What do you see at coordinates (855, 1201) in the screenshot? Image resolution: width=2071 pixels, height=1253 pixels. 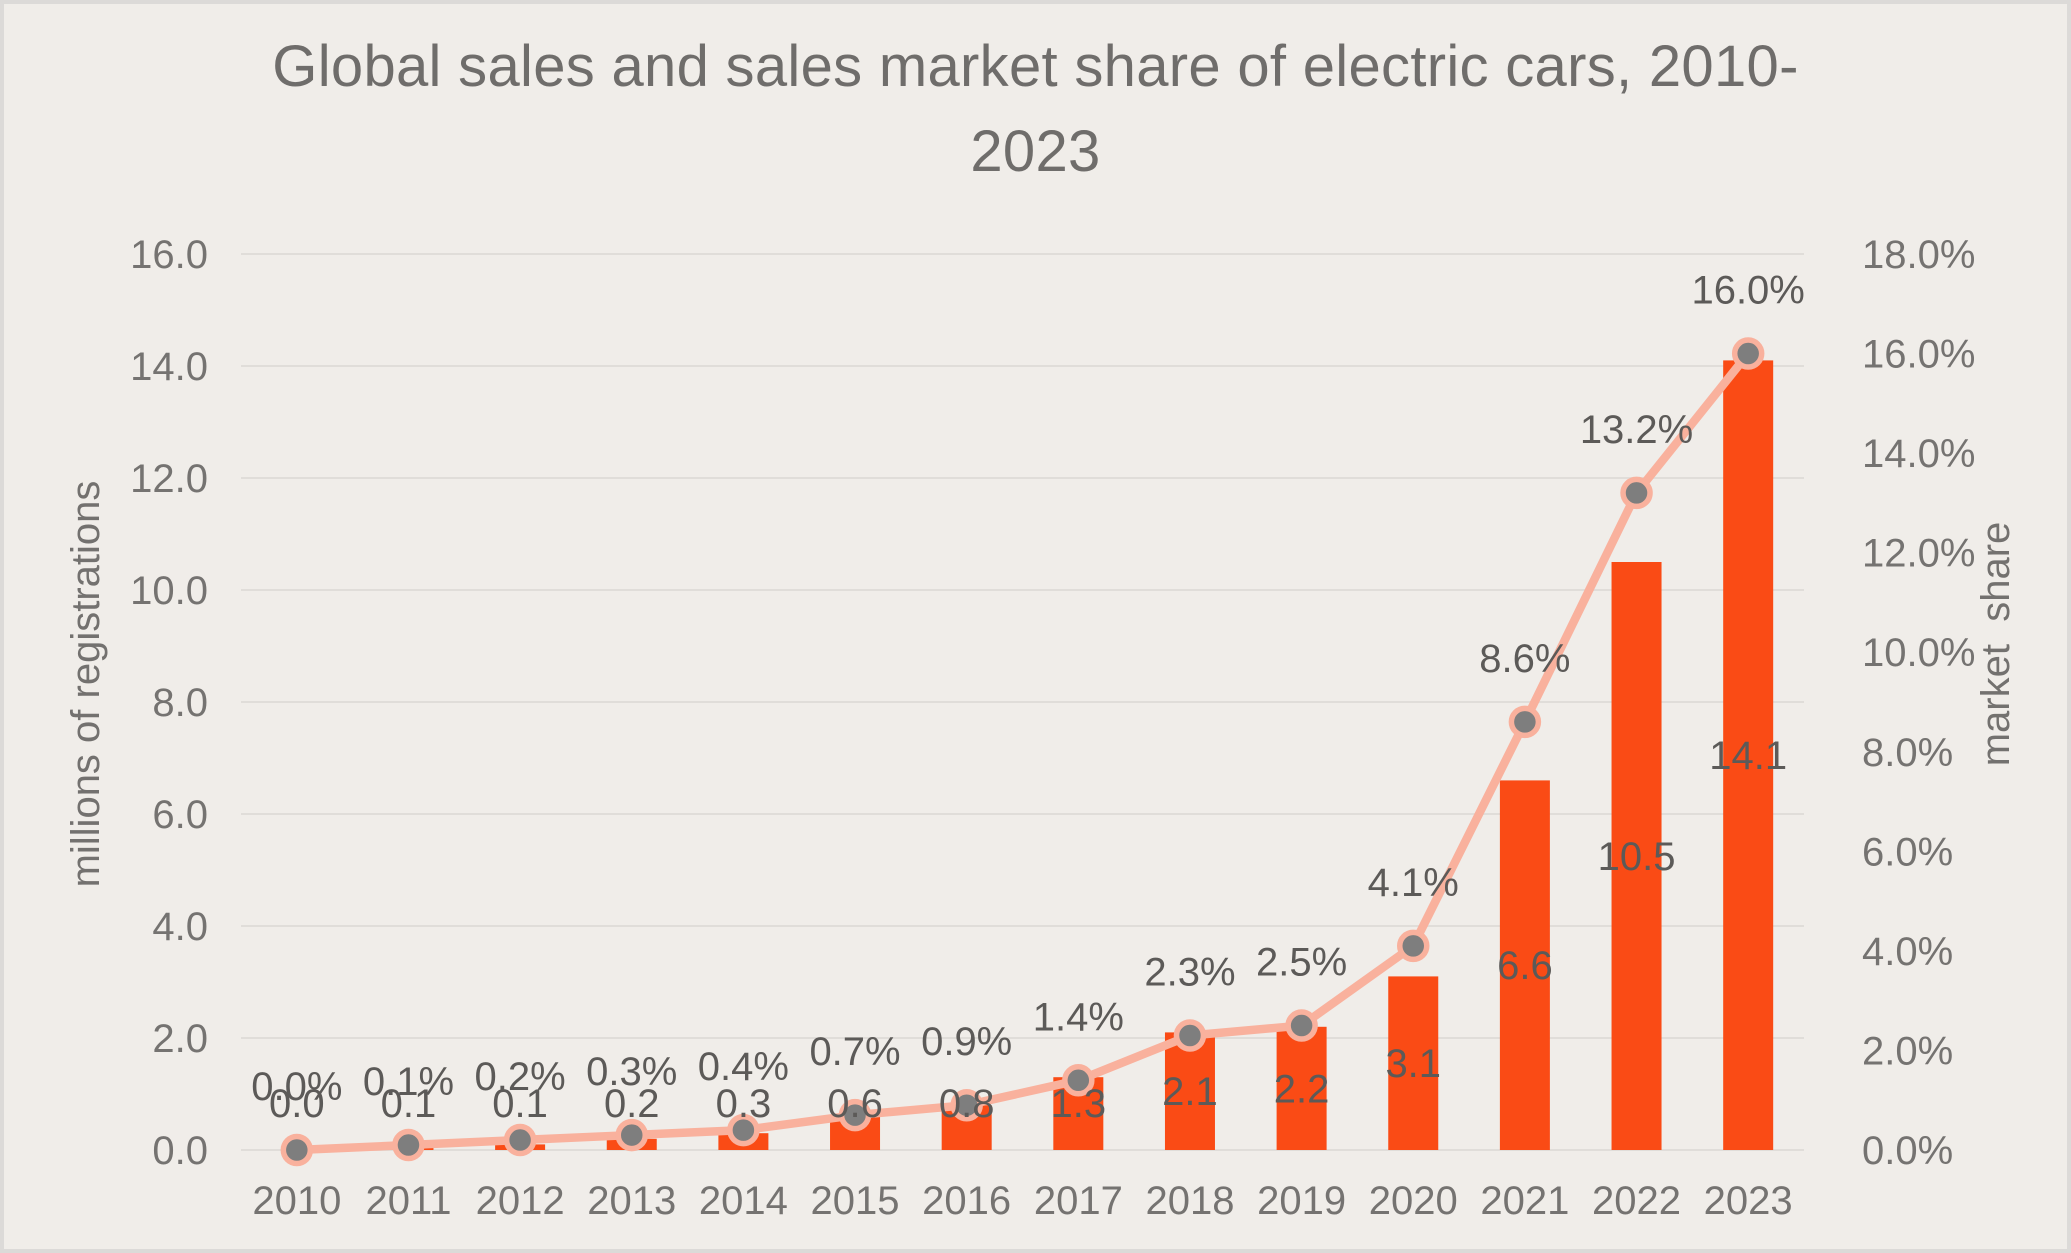 I see `x-axis-tick-label: 2015` at bounding box center [855, 1201].